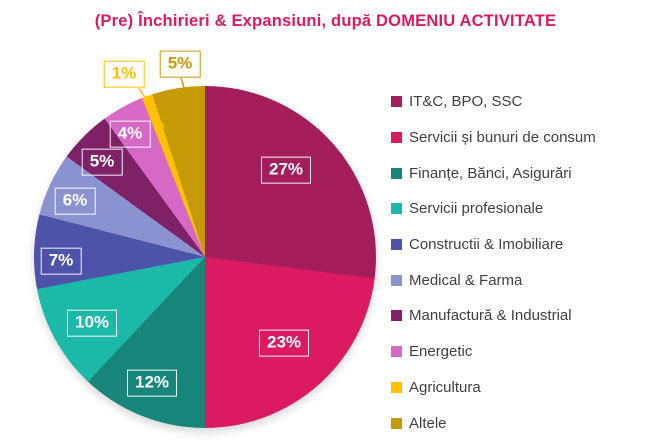  What do you see at coordinates (490, 173) in the screenshot?
I see `legend-item-label: Finanțe, Bănci, Asigurări` at bounding box center [490, 173].